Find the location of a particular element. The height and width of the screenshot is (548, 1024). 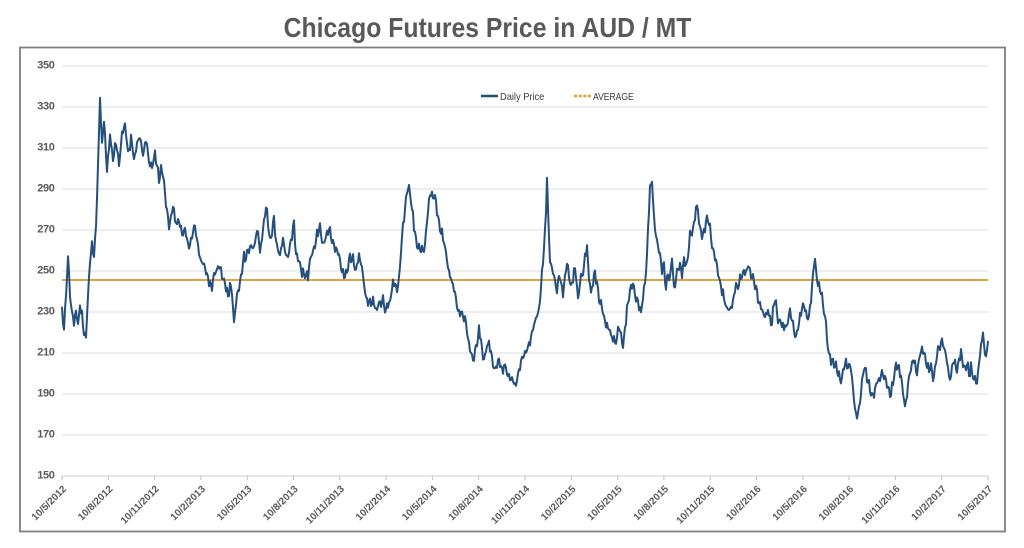

svg-text: 10/11/2012 is located at coordinates (140, 505).